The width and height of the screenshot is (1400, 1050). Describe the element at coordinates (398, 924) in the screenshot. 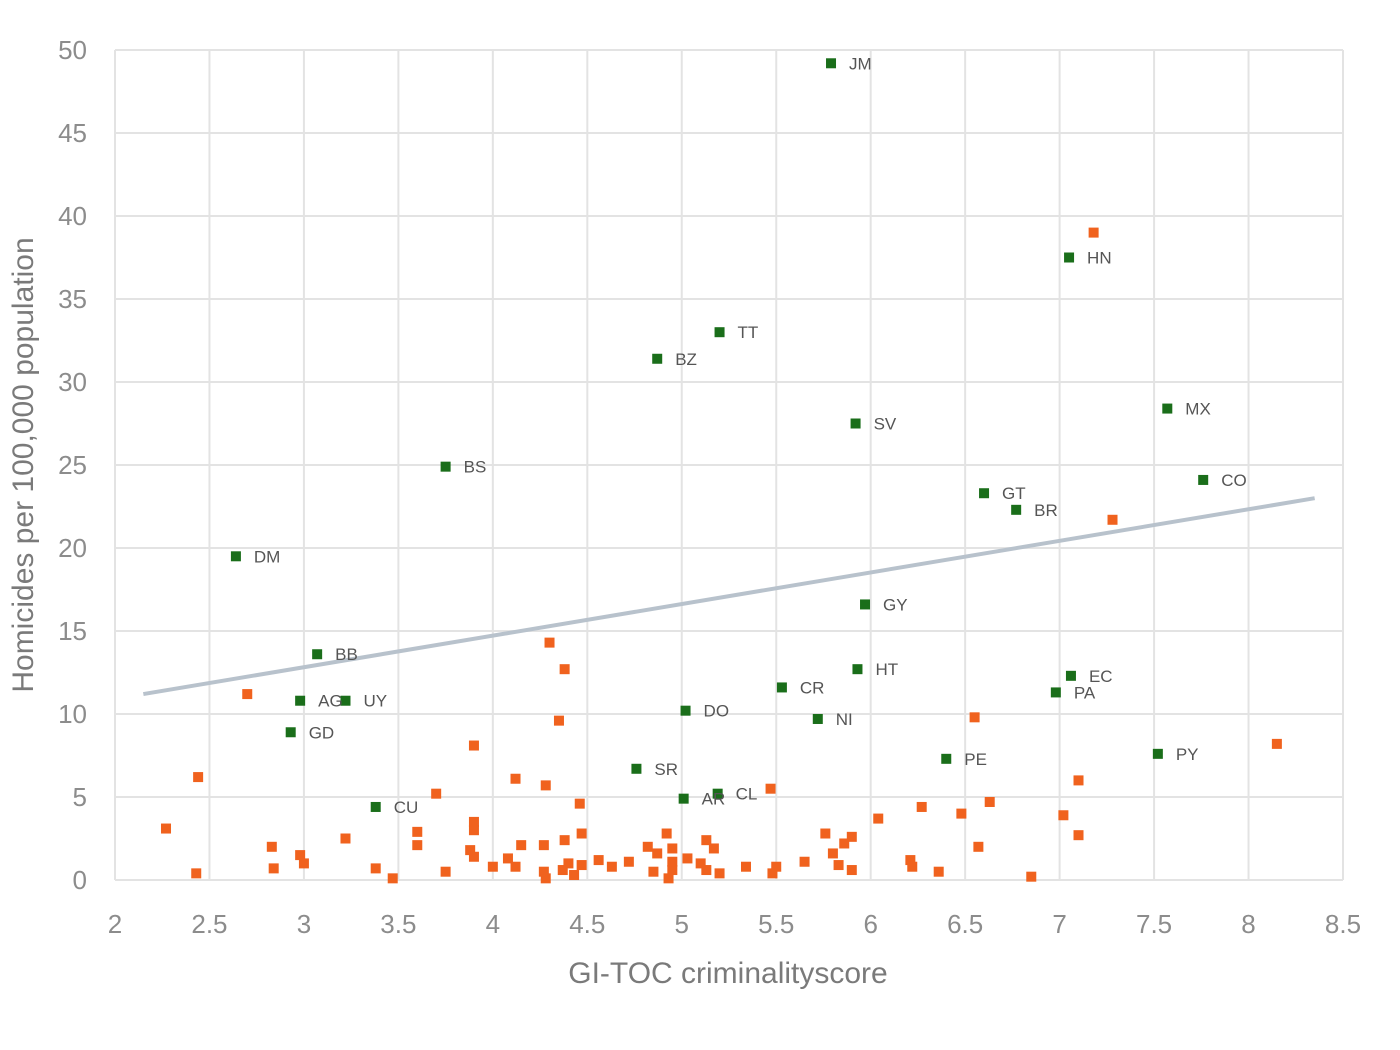

I see `x-tick-label: 3.5` at that location.